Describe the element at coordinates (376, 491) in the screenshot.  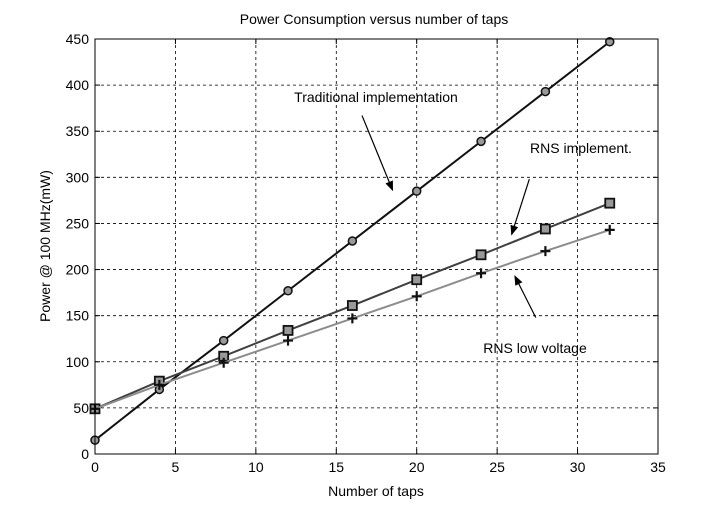
I see `x-axis-label: Number of taps` at that location.